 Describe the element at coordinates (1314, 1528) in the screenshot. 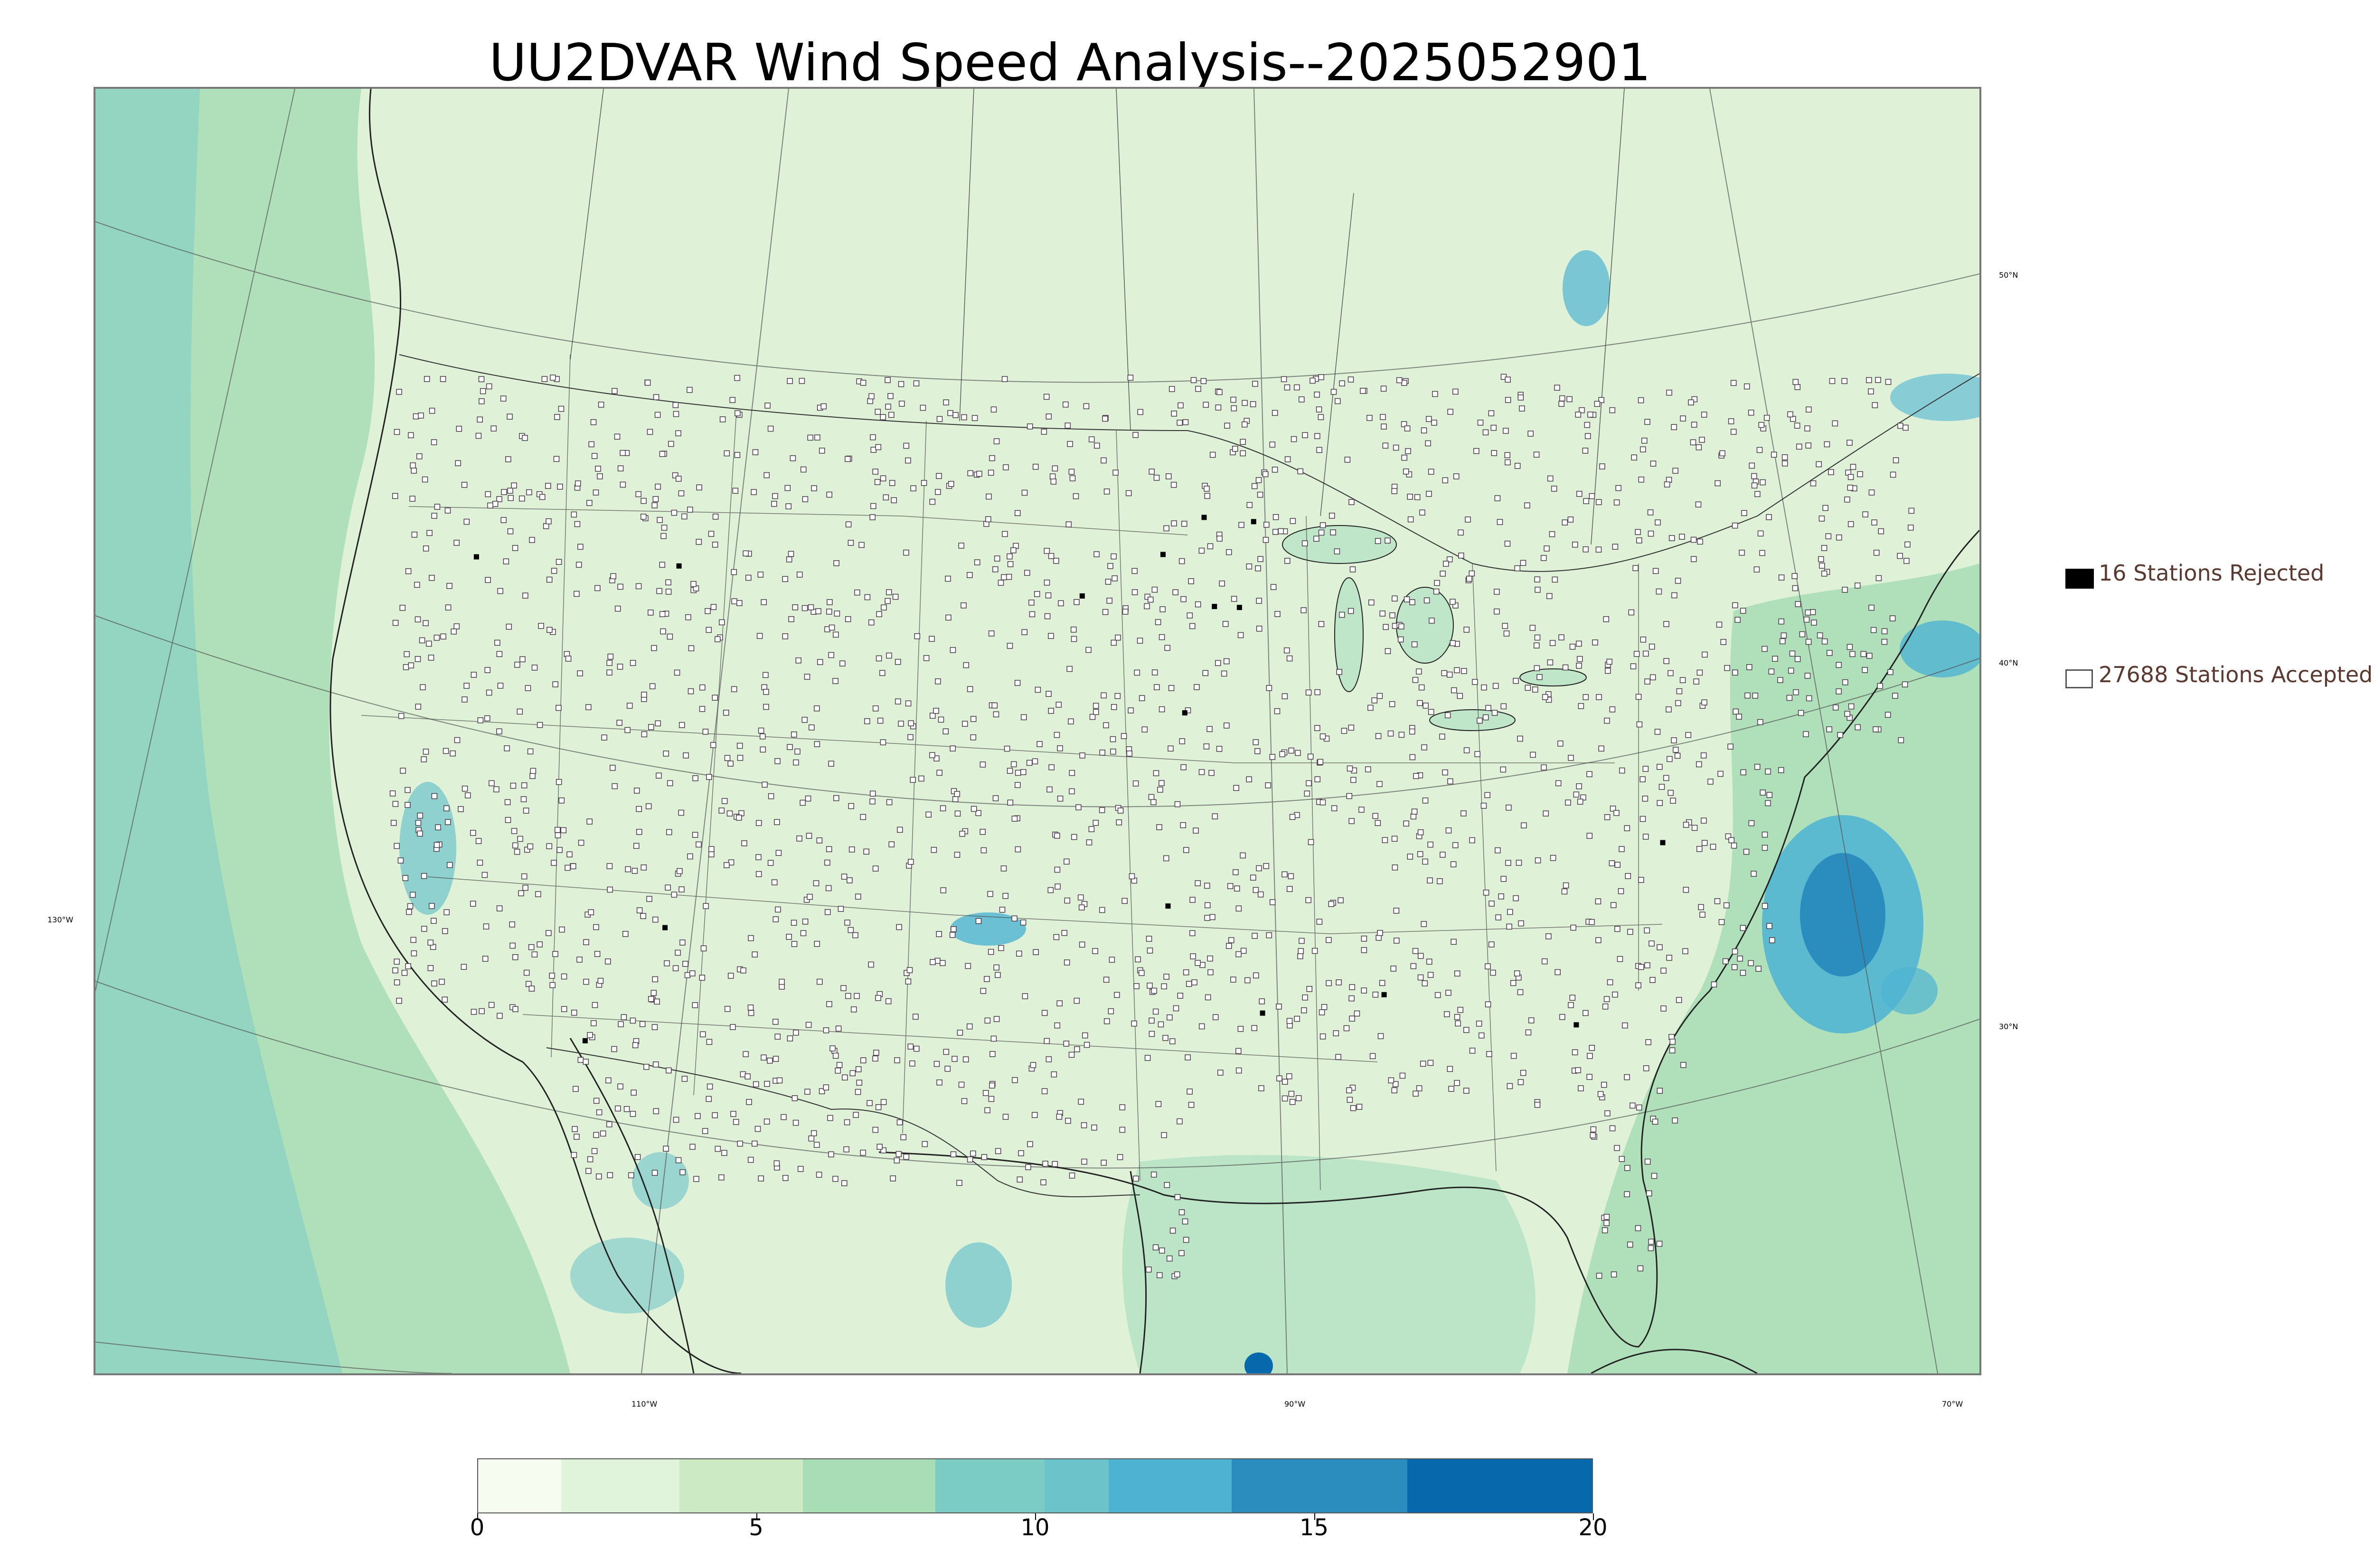

I see `colorbar-tick-label: 15` at that location.